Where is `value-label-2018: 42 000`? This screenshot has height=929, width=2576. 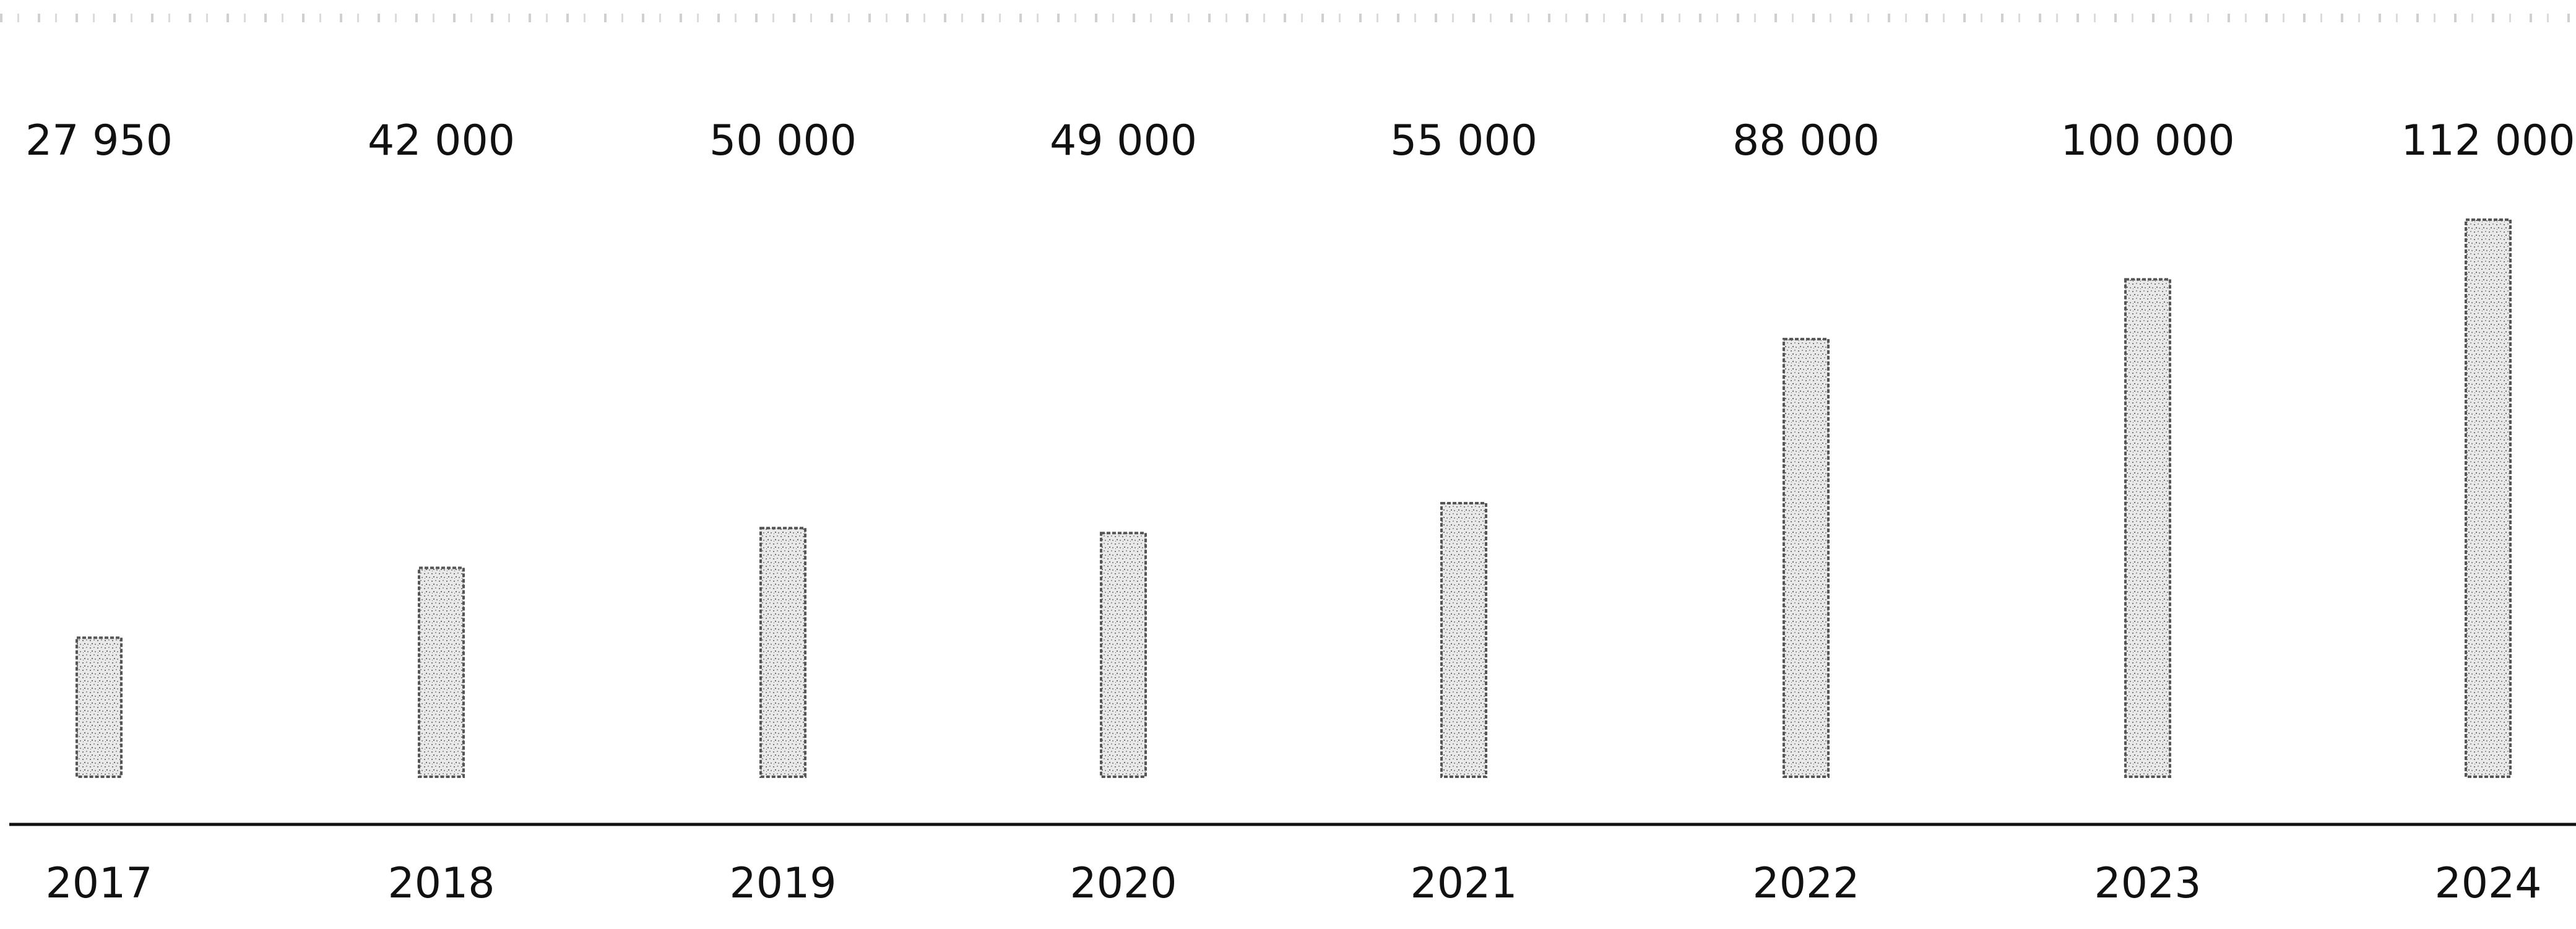 value-label-2018: 42 000 is located at coordinates (441, 141).